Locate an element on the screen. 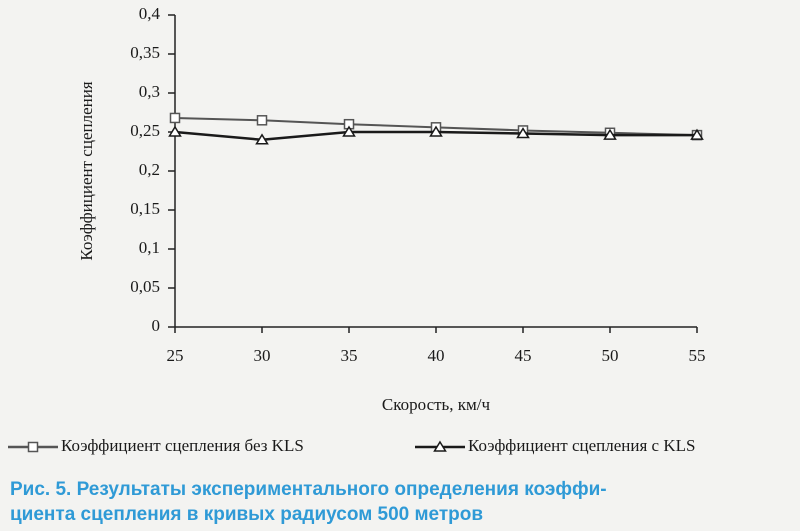 This screenshot has width=800, height=531. y-tick-label: 0,4 is located at coordinates (150, 13).